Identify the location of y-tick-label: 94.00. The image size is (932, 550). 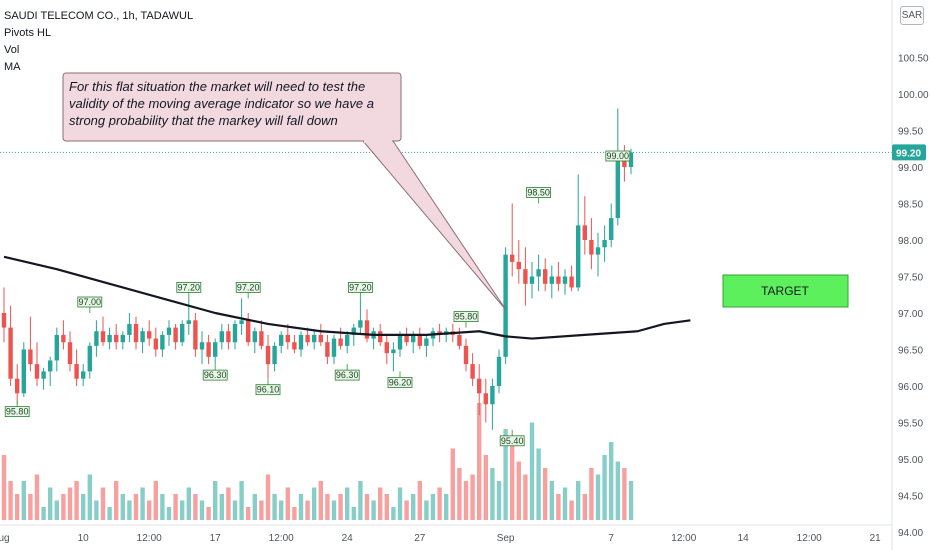
(910, 533).